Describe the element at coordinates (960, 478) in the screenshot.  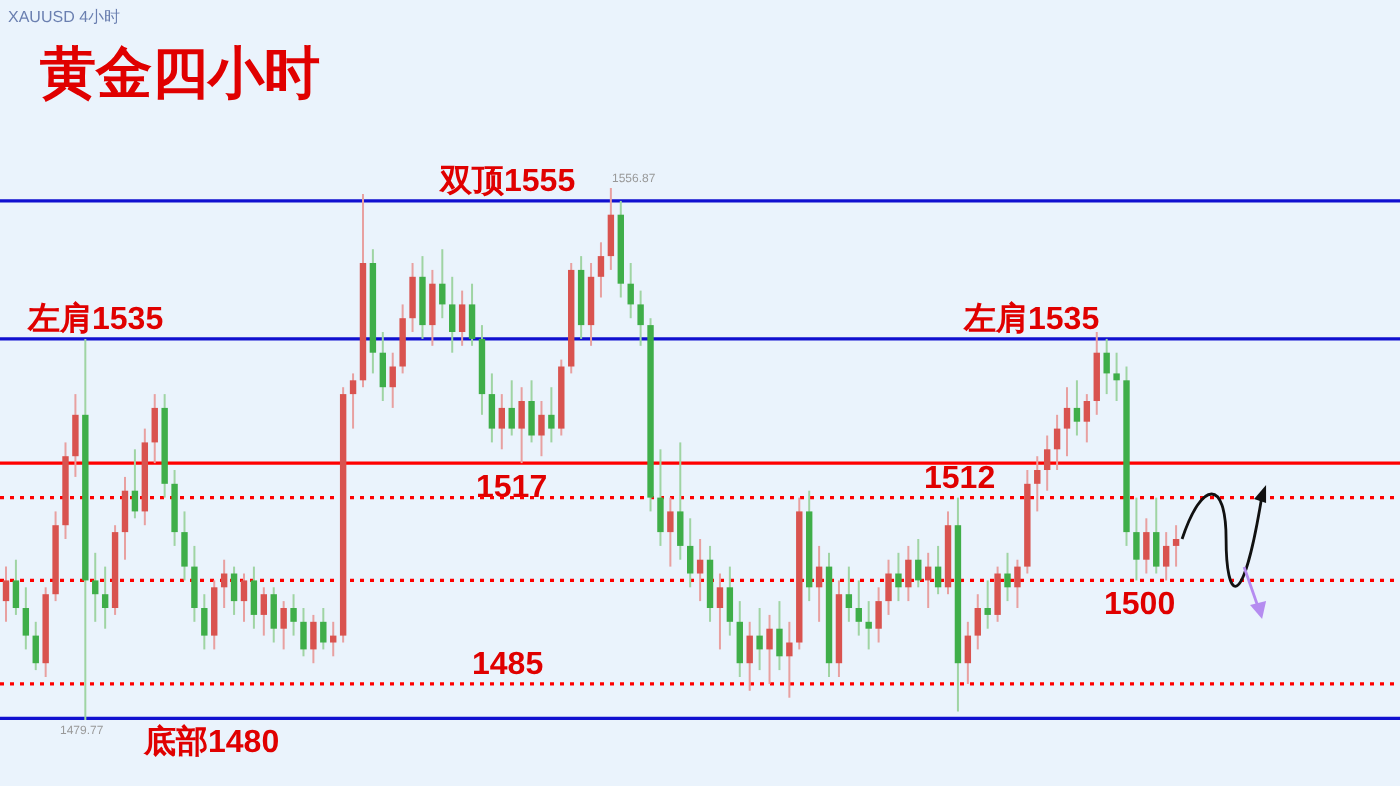
I see `ref-line-label: 1512` at that location.